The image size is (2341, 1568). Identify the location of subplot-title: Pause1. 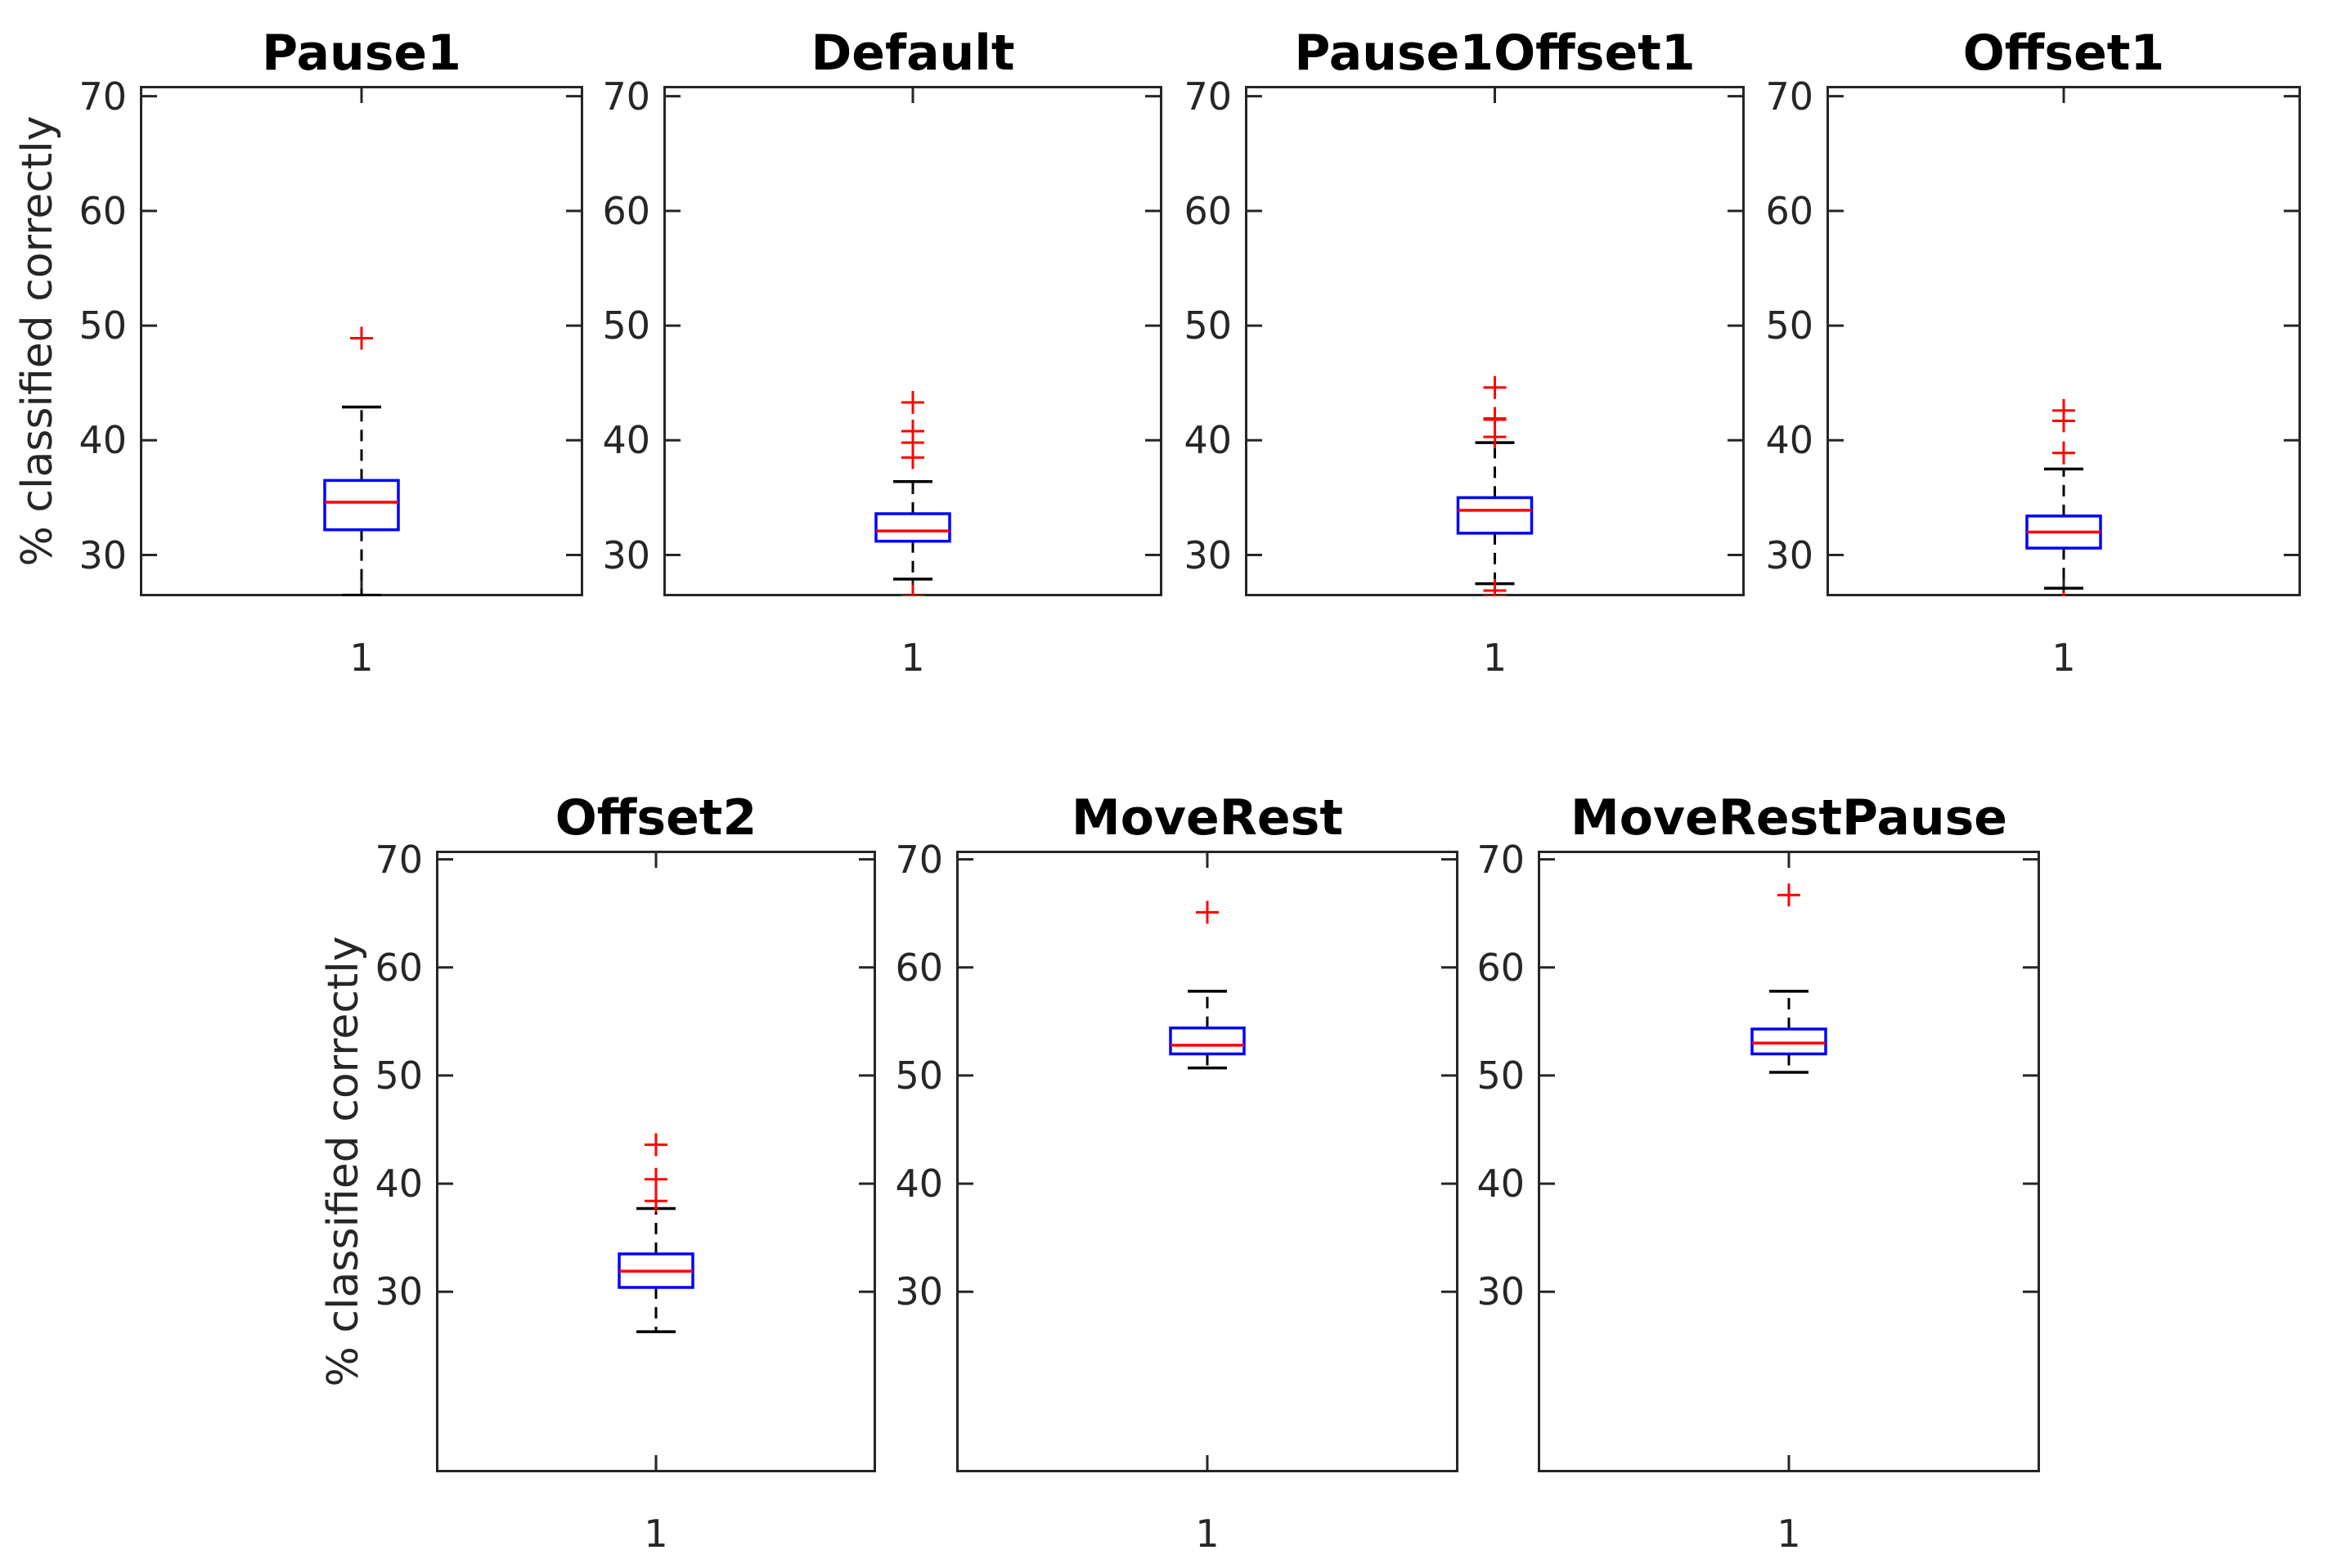
(361, 53).